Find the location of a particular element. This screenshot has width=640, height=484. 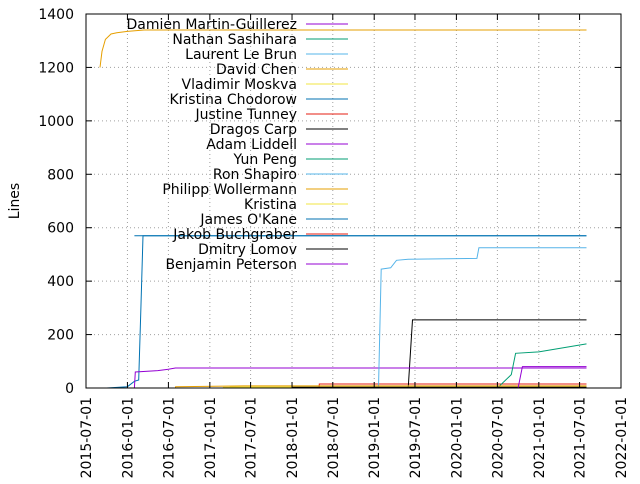

x-tick-label: 2020-01-01 is located at coordinates (457, 437).